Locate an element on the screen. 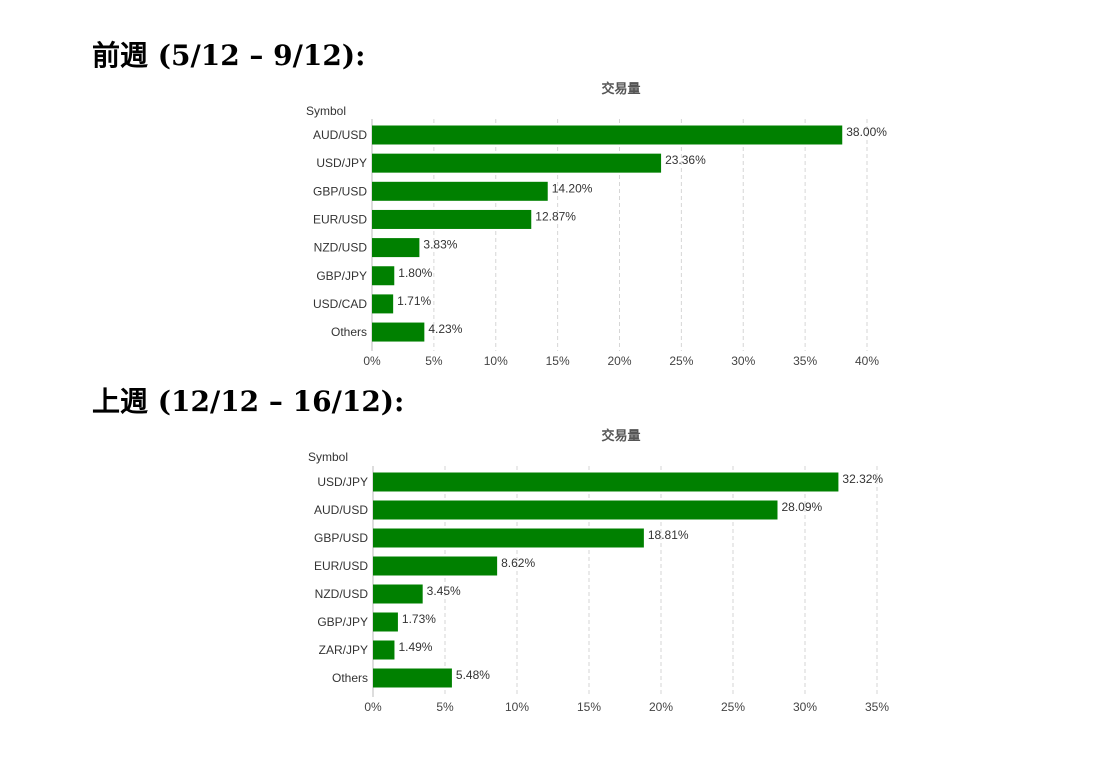 This screenshot has height=760, width=1114. data-label: 38.00% is located at coordinates (866, 132).